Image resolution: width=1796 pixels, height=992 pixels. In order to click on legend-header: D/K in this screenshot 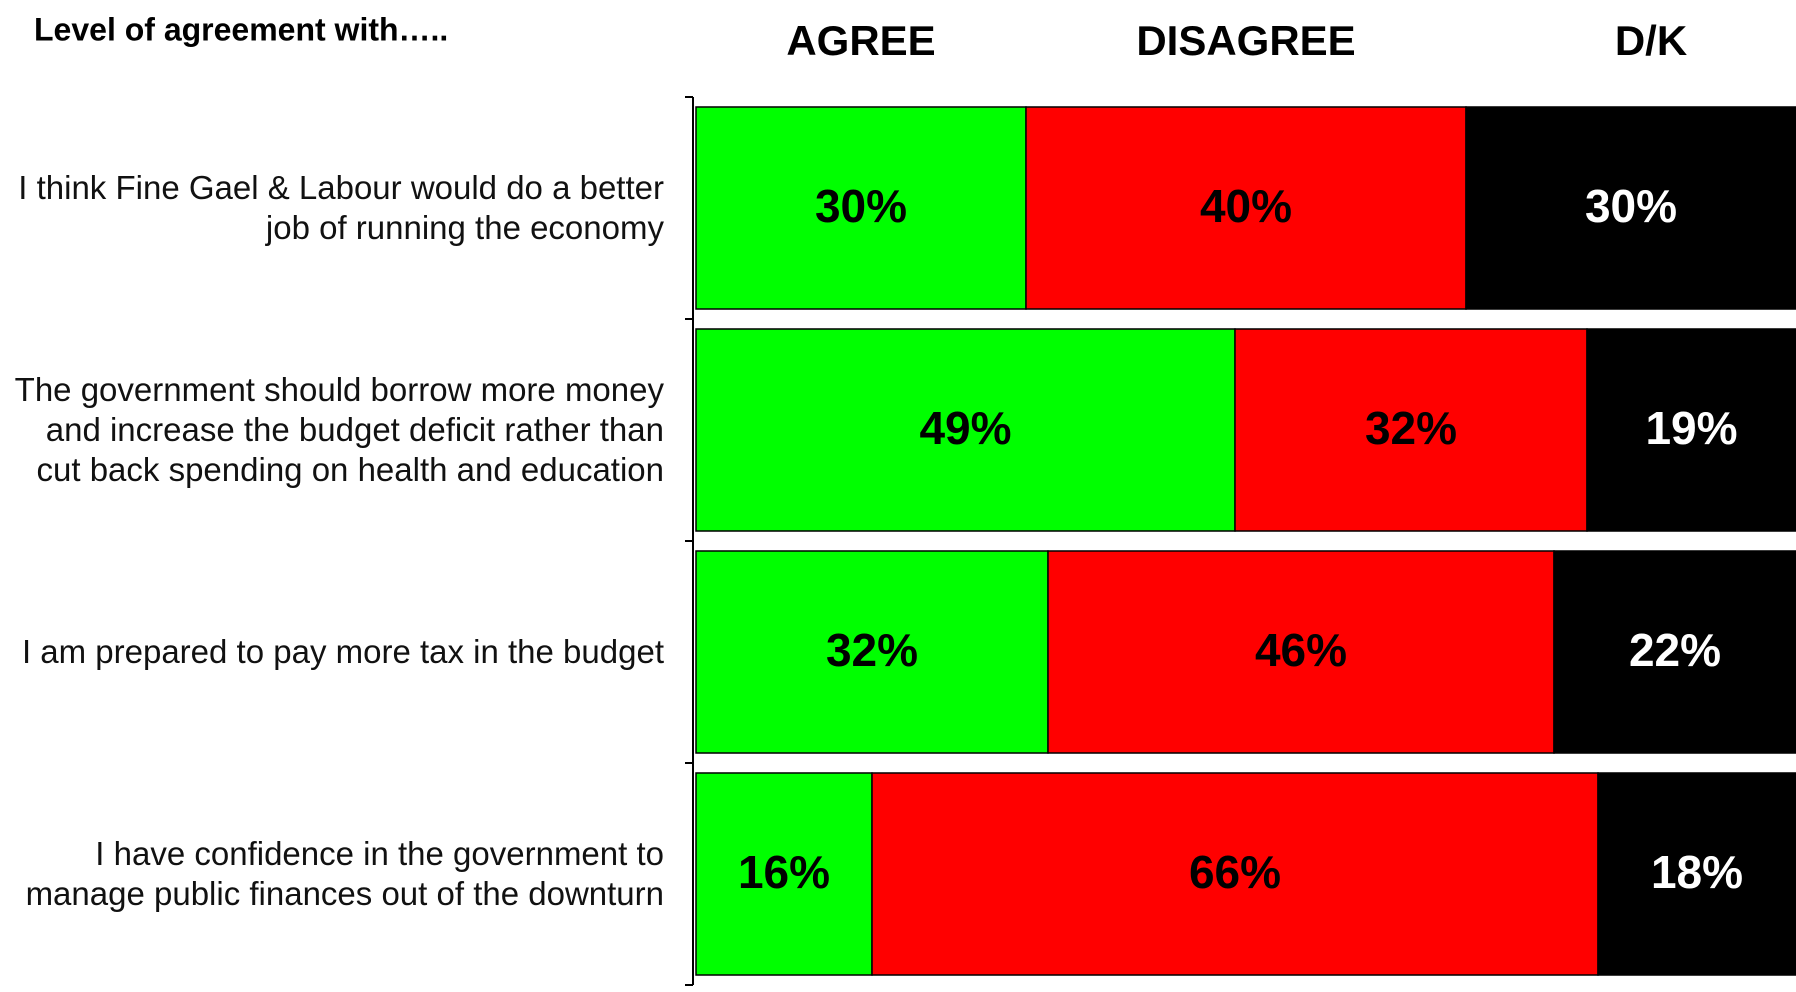, I will do `click(1651, 40)`.